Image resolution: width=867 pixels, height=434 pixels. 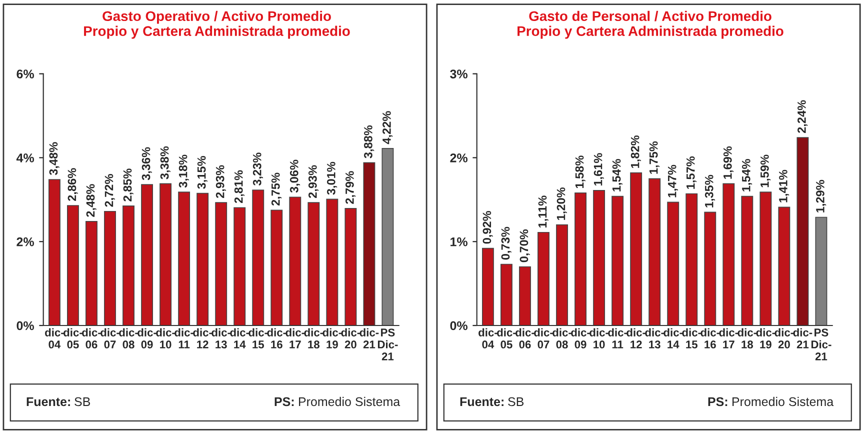 What do you see at coordinates (580, 172) in the screenshot?
I see `data-label: 1,58%` at bounding box center [580, 172].